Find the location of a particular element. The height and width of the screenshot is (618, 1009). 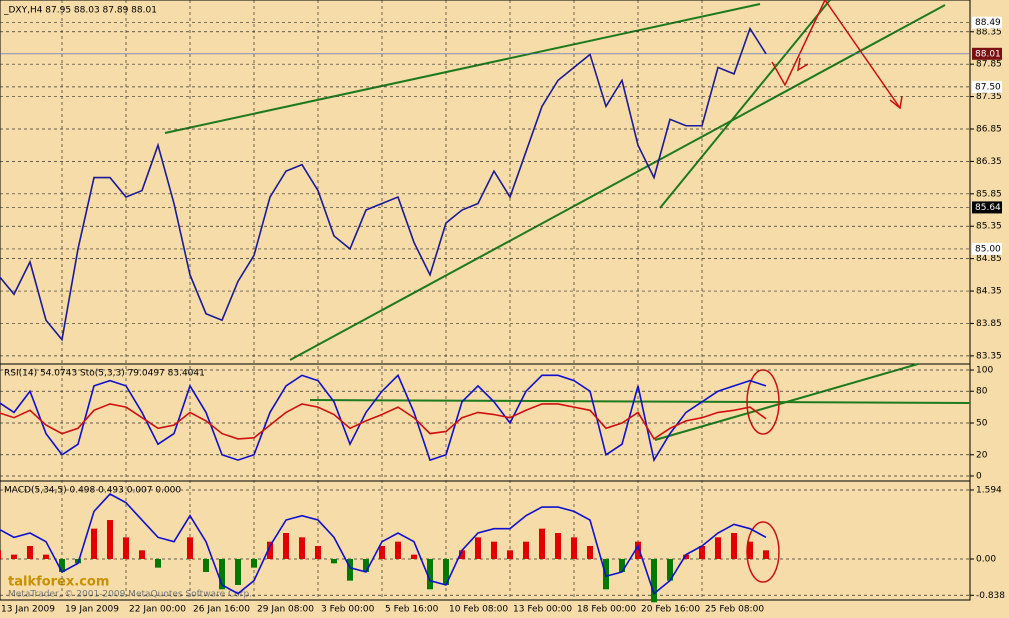

y-tick-label: 85.35 is located at coordinates (989, 227).